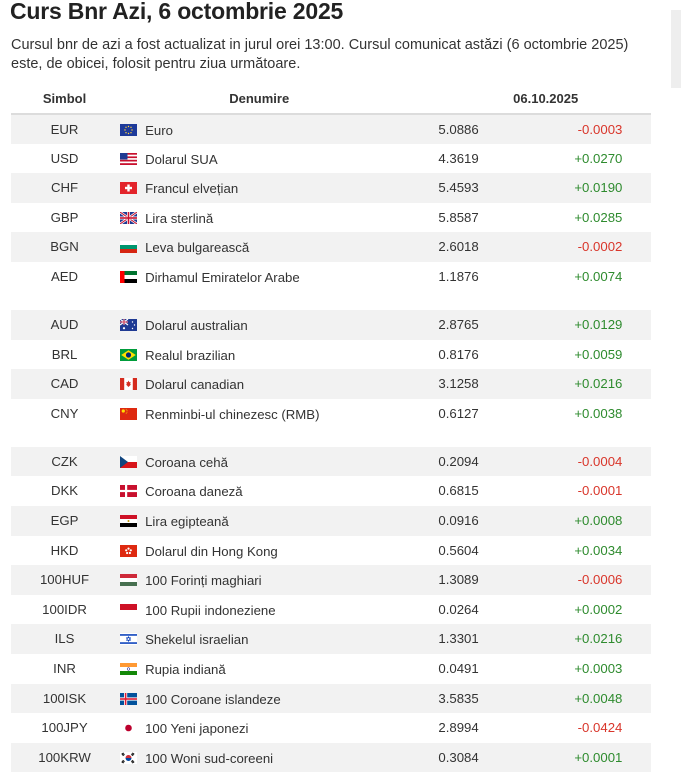 This screenshot has height=772, width=681. Describe the element at coordinates (525, 491) in the screenshot. I see `rate-cell: 0.6815 -0.0001` at that location.